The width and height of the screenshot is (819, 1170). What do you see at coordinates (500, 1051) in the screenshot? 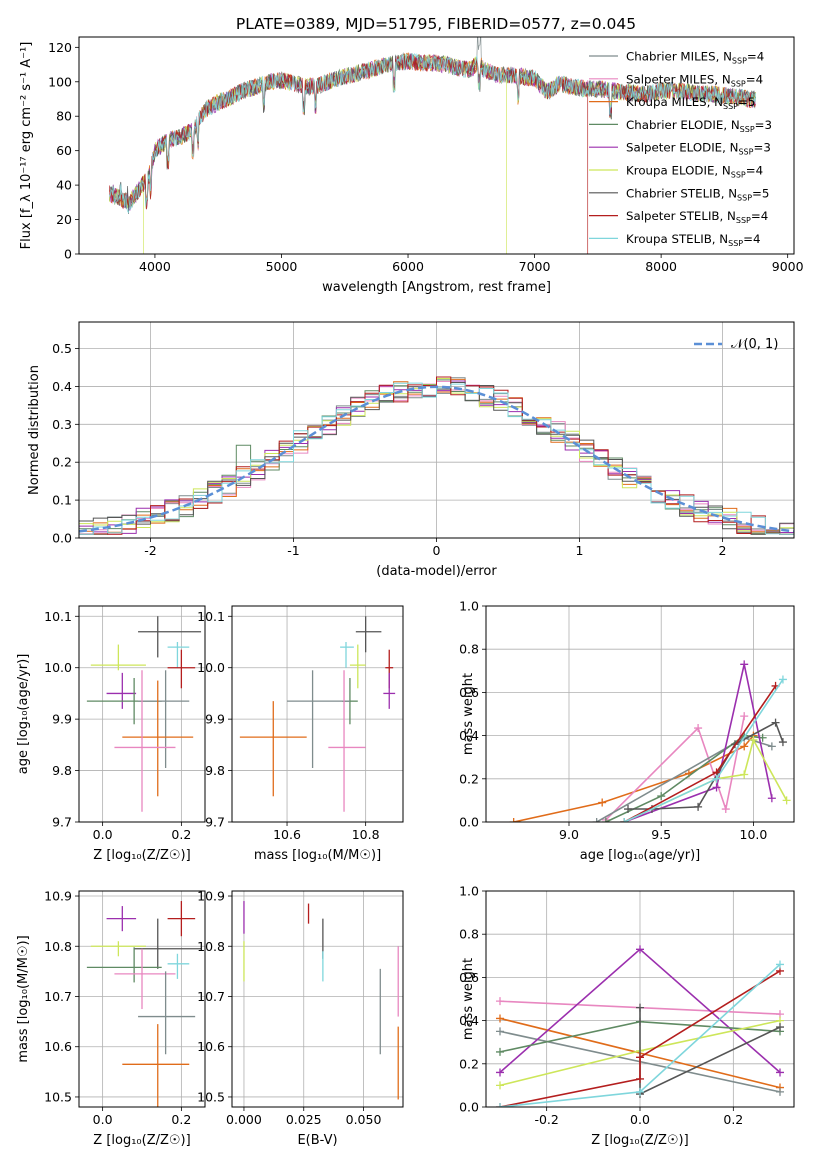
I see `weight-marker-ch_elodie` at bounding box center [500, 1051].